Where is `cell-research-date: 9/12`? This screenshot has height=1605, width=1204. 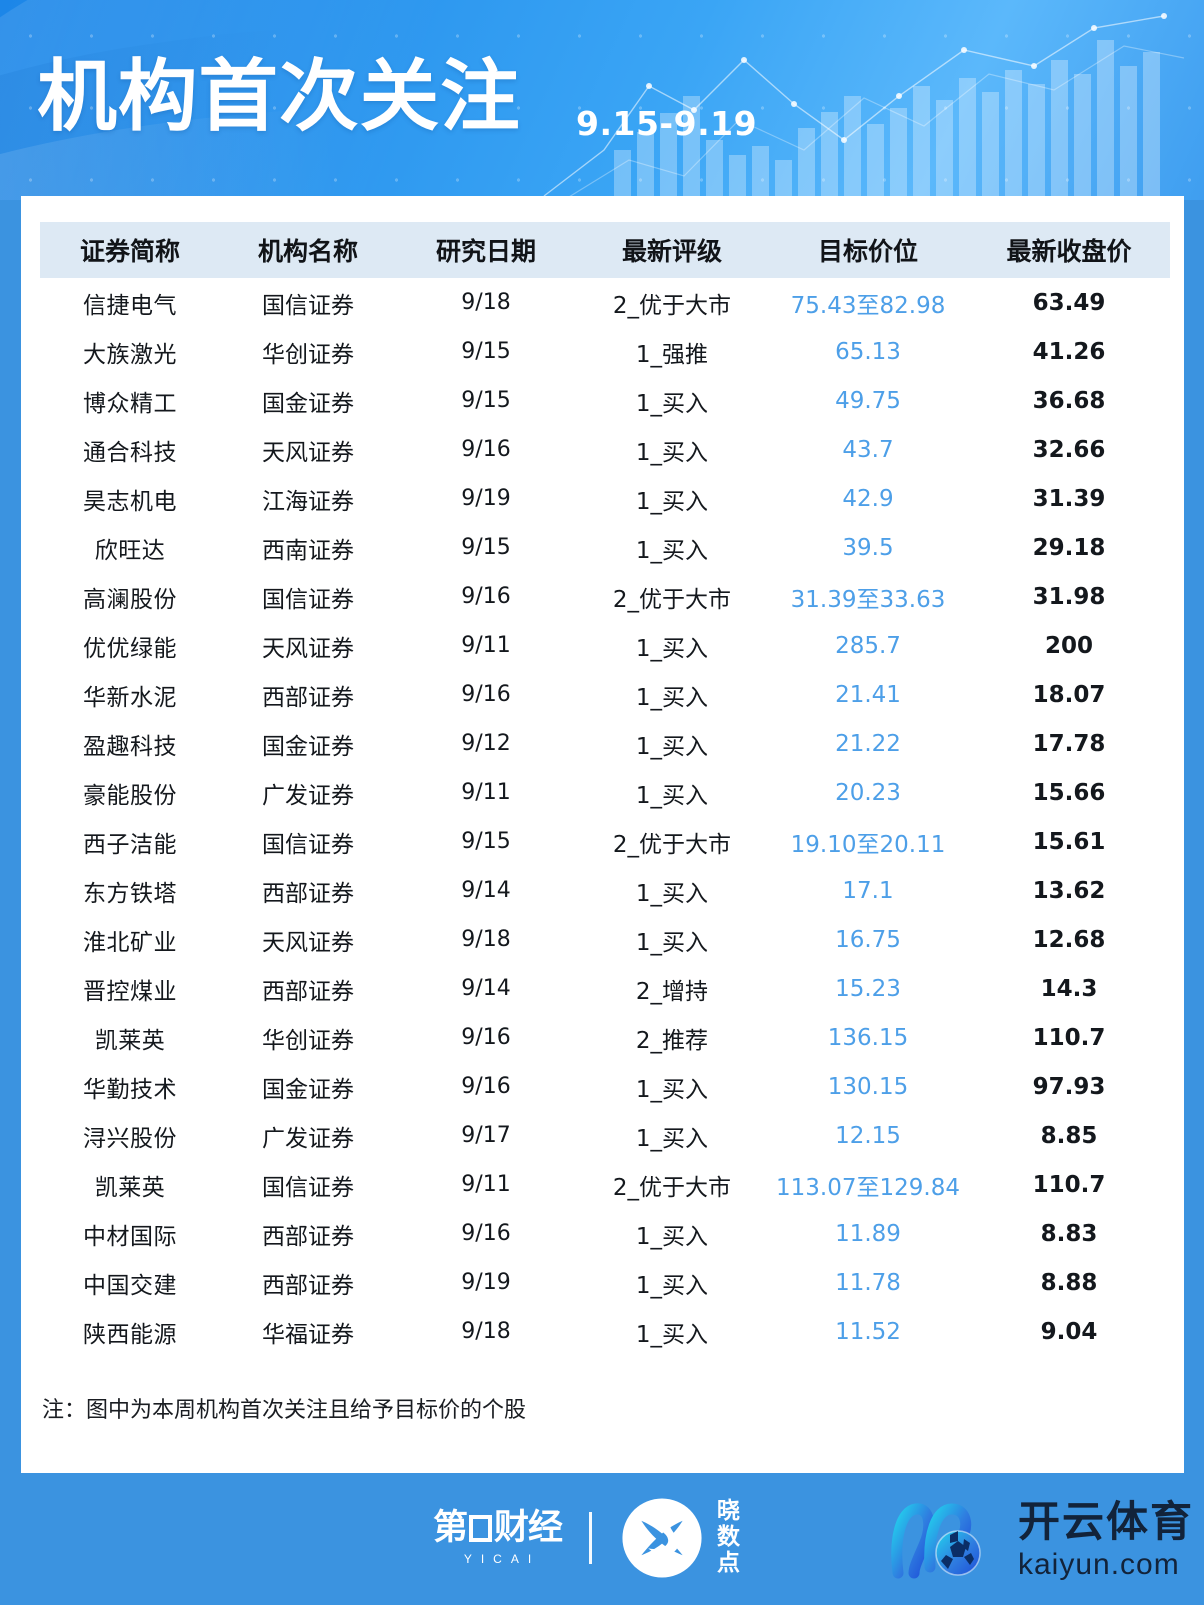
cell-research-date: 9/12 is located at coordinates (486, 743).